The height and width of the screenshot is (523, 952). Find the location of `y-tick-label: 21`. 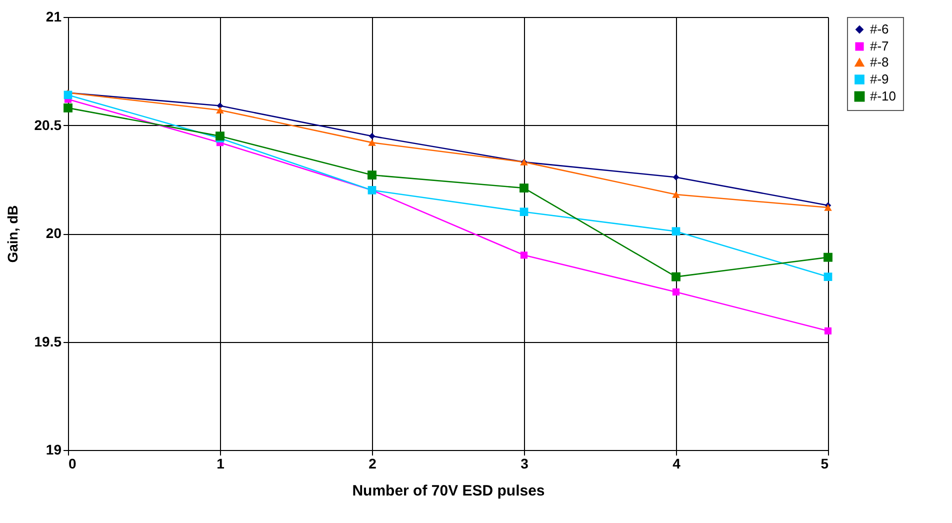

y-tick-label: 21 is located at coordinates (54, 16).